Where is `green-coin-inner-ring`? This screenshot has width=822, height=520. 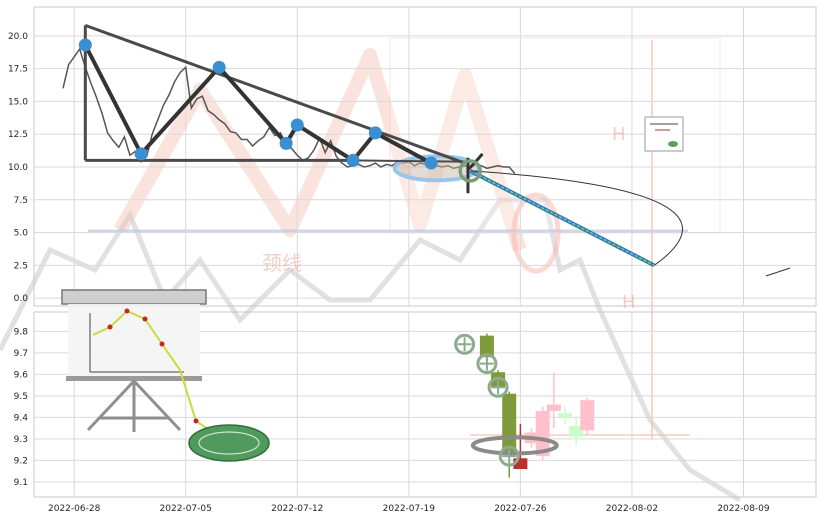 green-coin-inner-ring is located at coordinates (229, 443).